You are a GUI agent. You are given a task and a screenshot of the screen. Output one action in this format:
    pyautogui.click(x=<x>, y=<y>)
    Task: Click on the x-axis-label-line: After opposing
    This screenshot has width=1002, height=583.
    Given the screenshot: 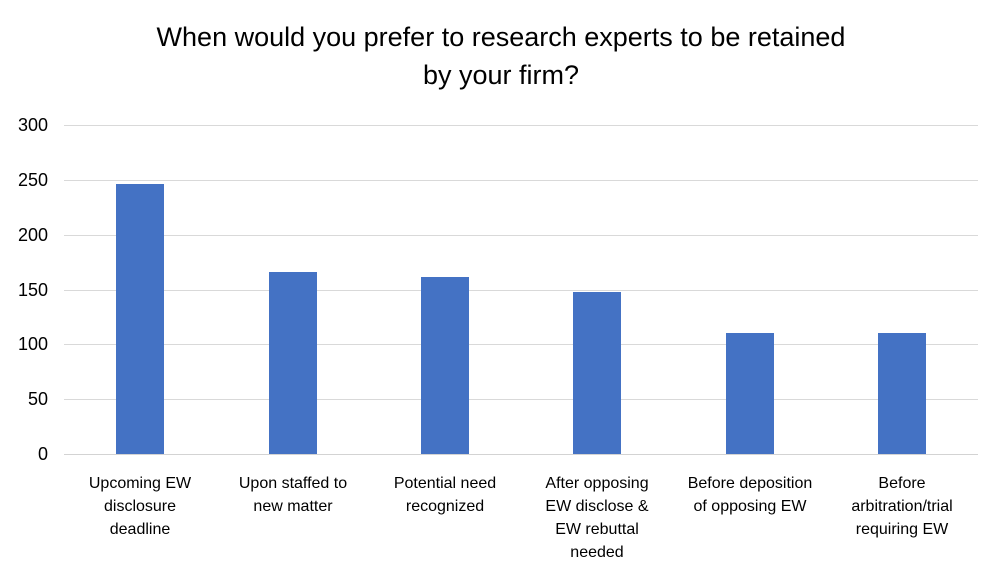 What is the action you would take?
    pyautogui.click(x=597, y=483)
    